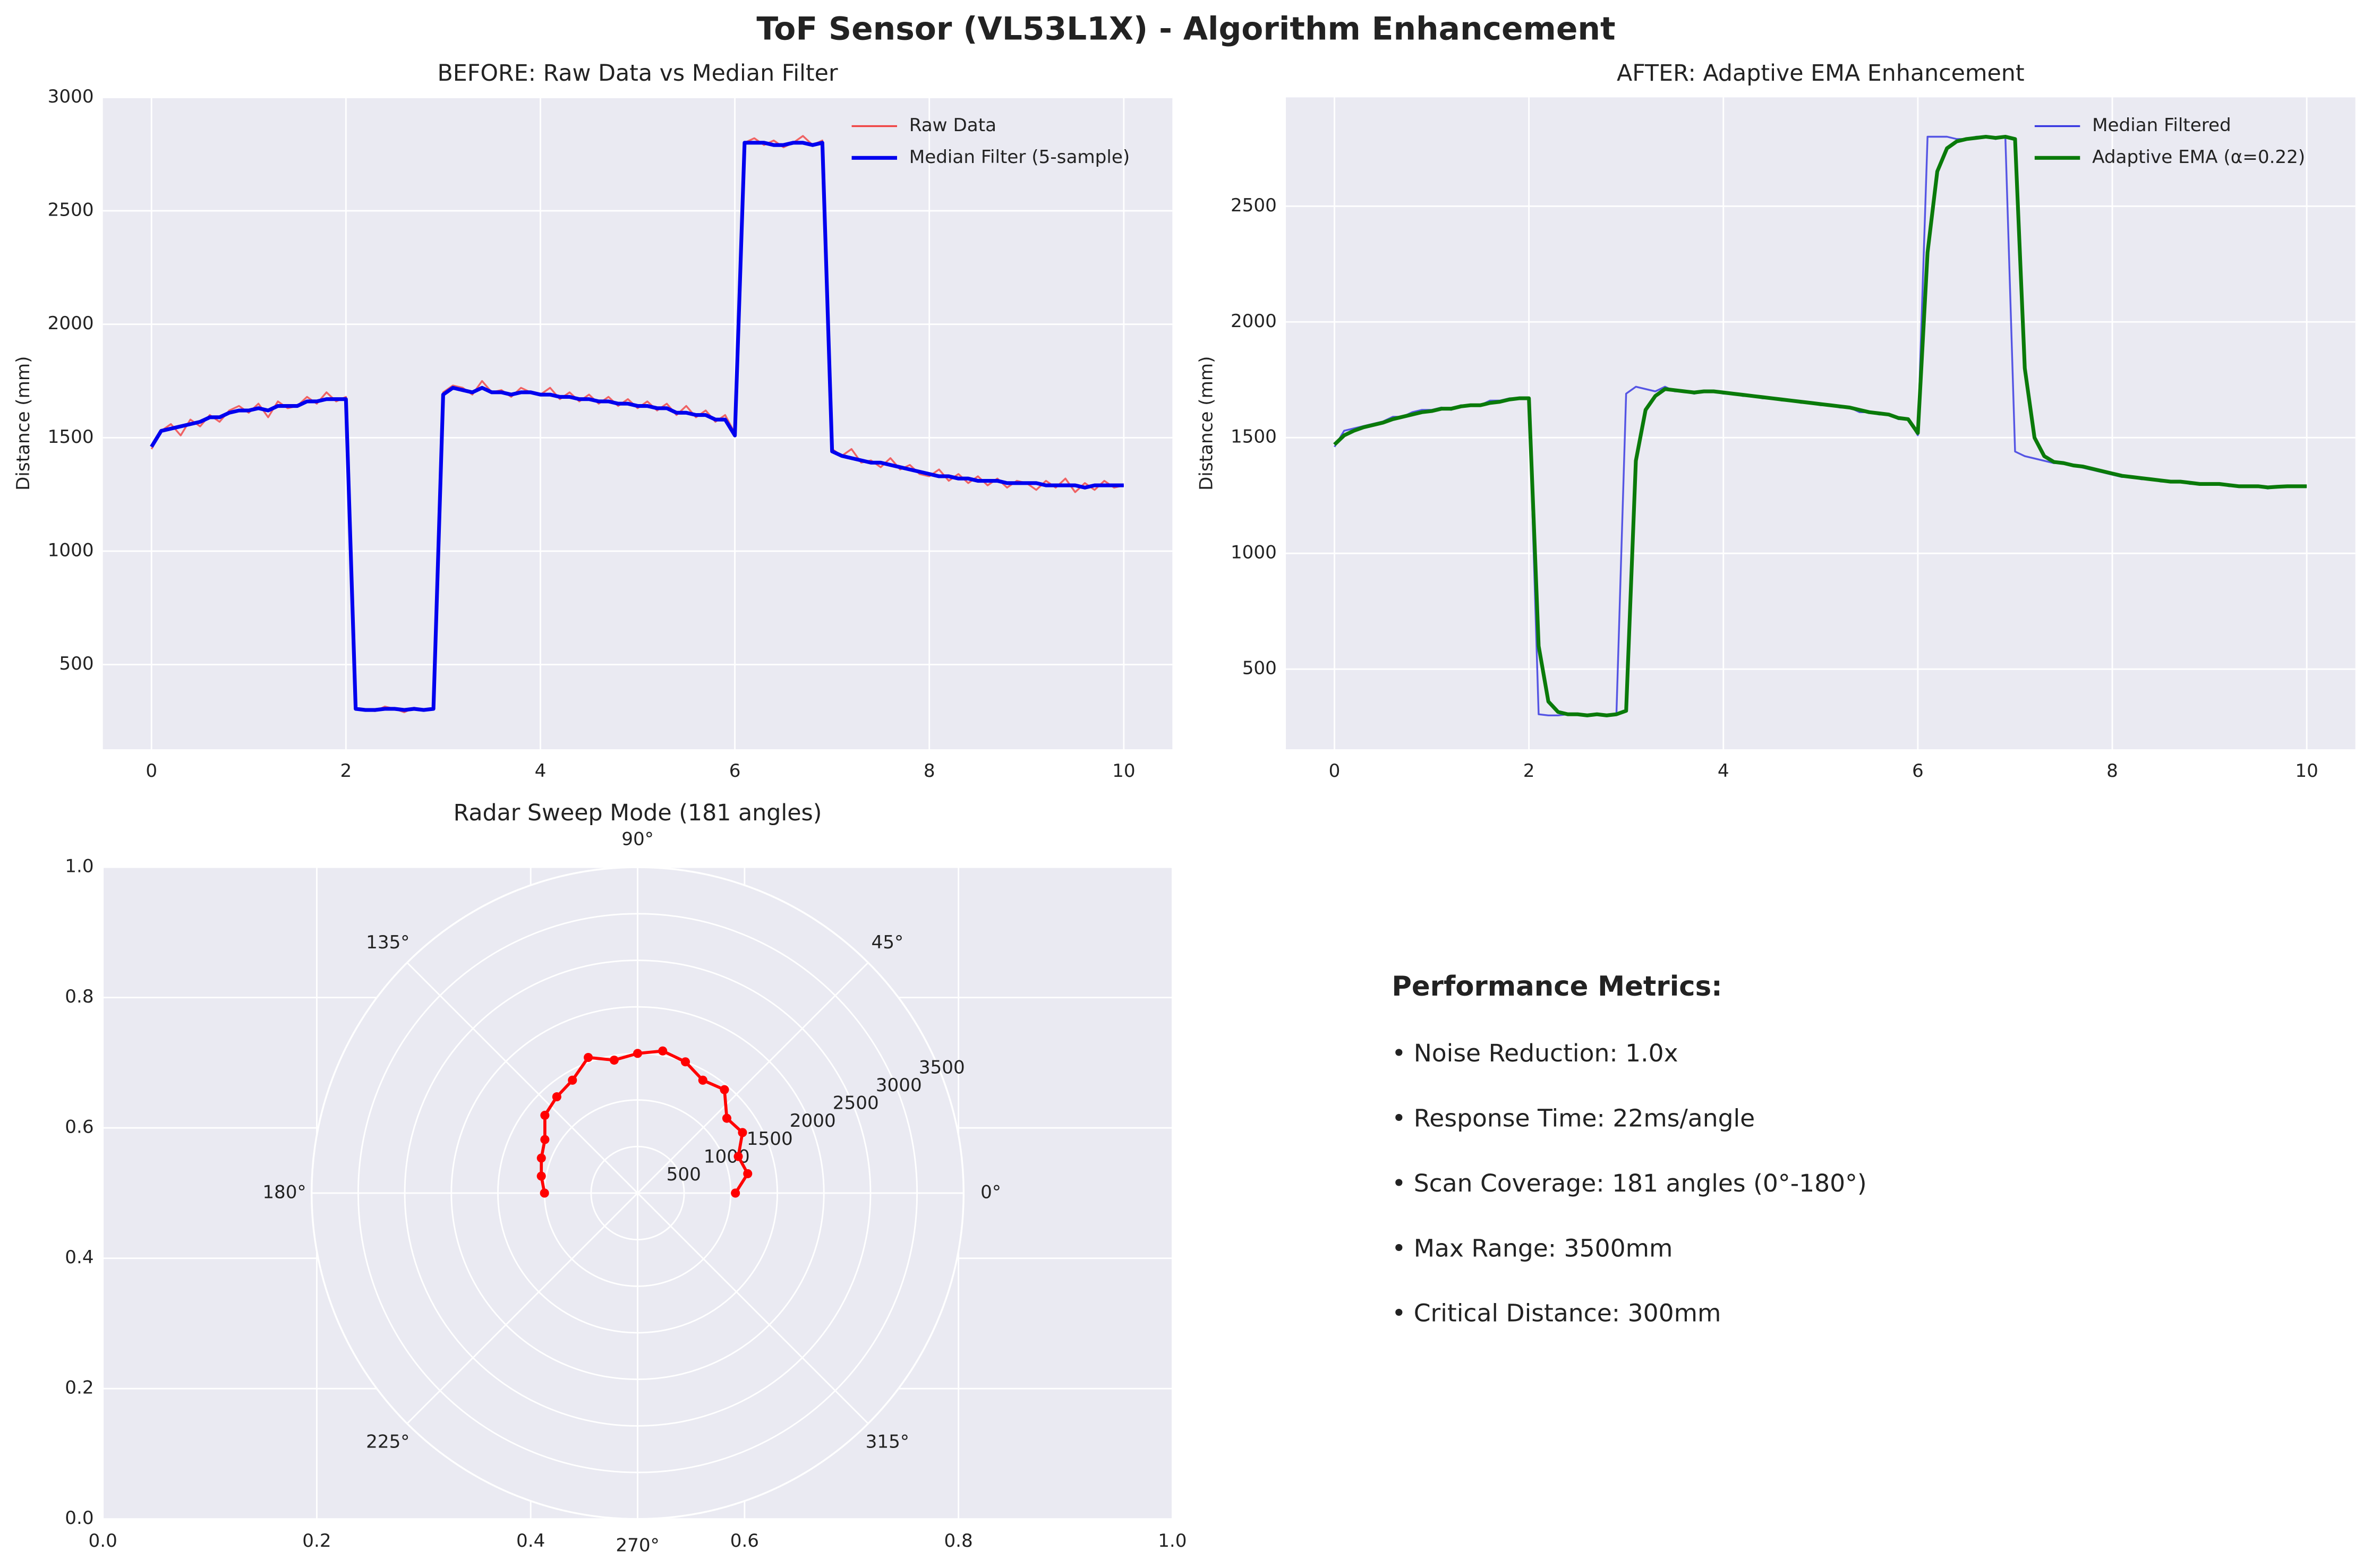 This screenshot has width=2372, height=1568. Describe the element at coordinates (958, 1541) in the screenshot. I see `x-tick-label: 0.8` at that location.